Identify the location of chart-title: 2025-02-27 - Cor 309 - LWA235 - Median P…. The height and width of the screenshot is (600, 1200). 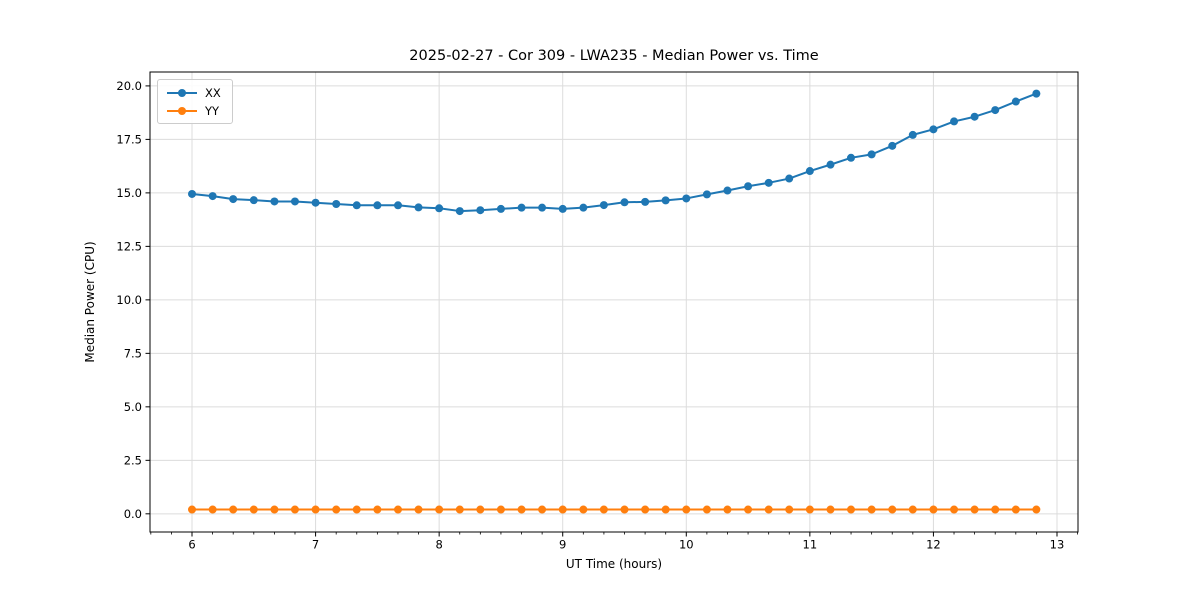
(614, 56).